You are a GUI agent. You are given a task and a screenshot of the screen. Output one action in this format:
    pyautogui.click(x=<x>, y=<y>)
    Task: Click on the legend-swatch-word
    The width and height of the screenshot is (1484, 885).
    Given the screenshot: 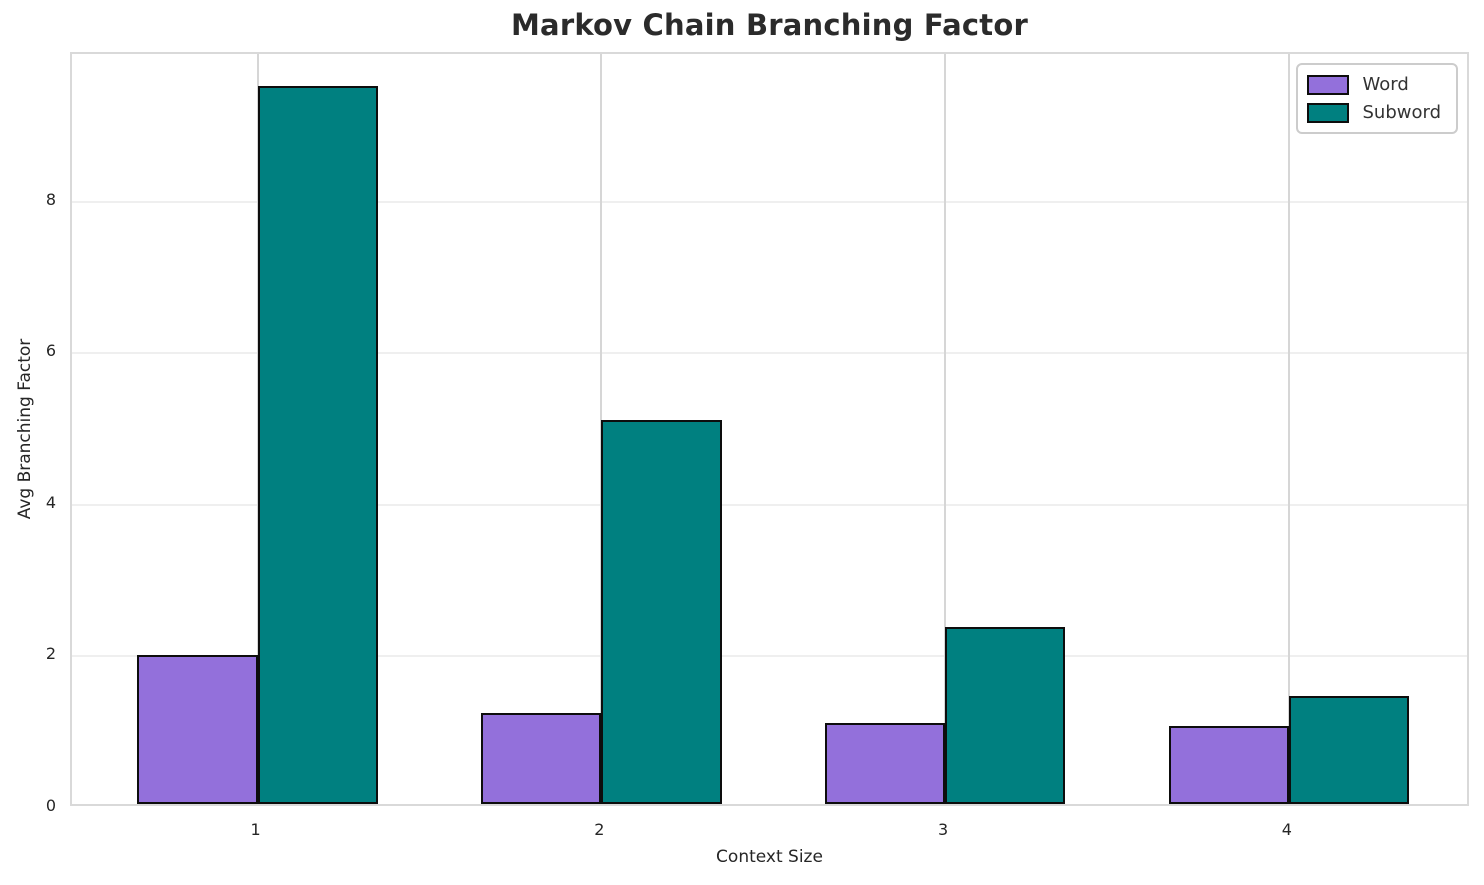 What is the action you would take?
    pyautogui.click(x=1328, y=84)
    